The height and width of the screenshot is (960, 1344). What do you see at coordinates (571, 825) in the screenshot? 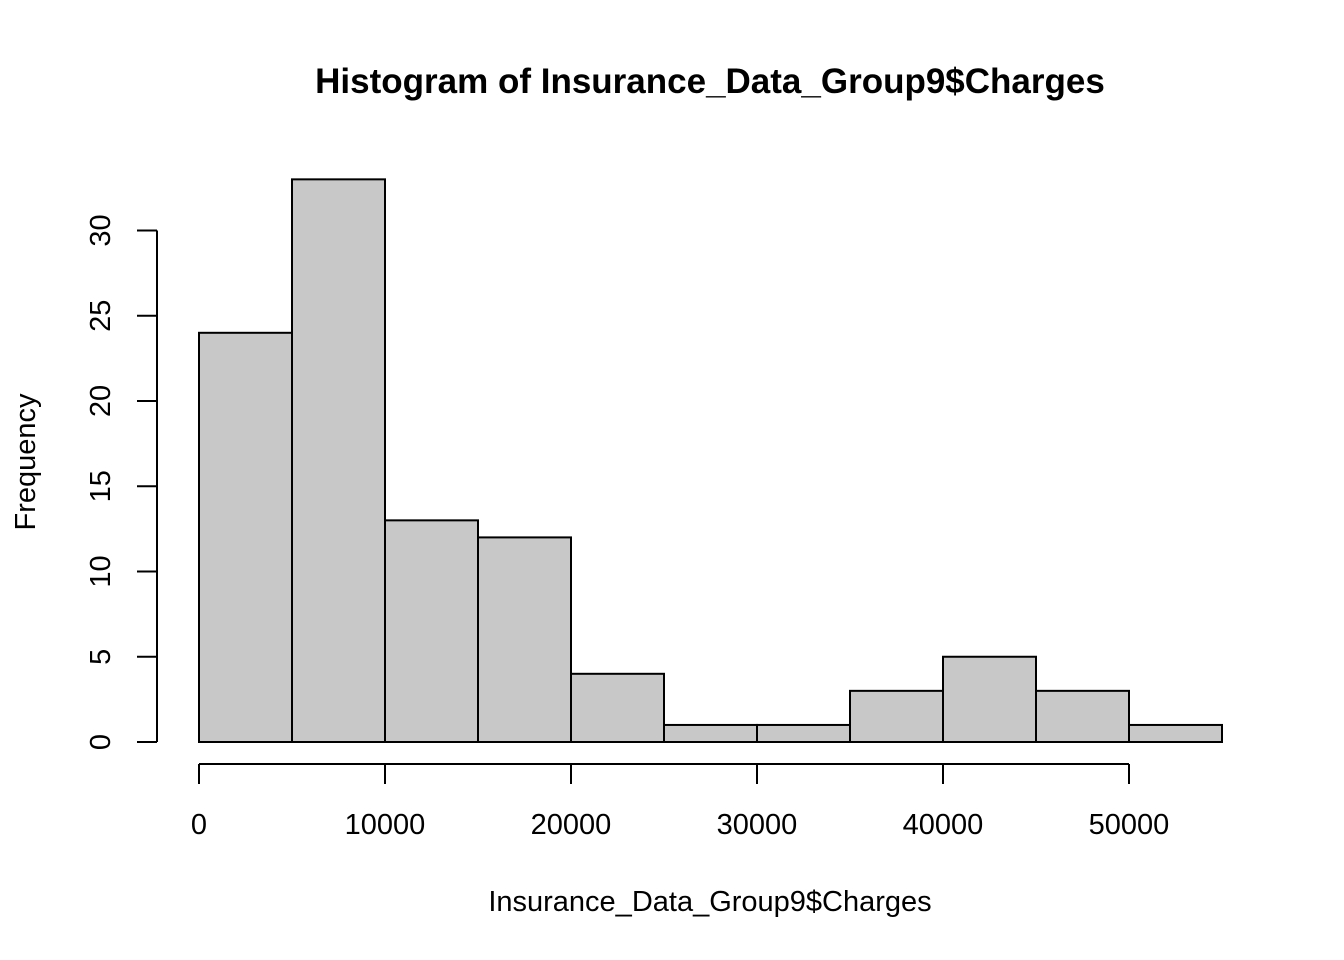
I see `x-tick-label: 20000` at bounding box center [571, 825].